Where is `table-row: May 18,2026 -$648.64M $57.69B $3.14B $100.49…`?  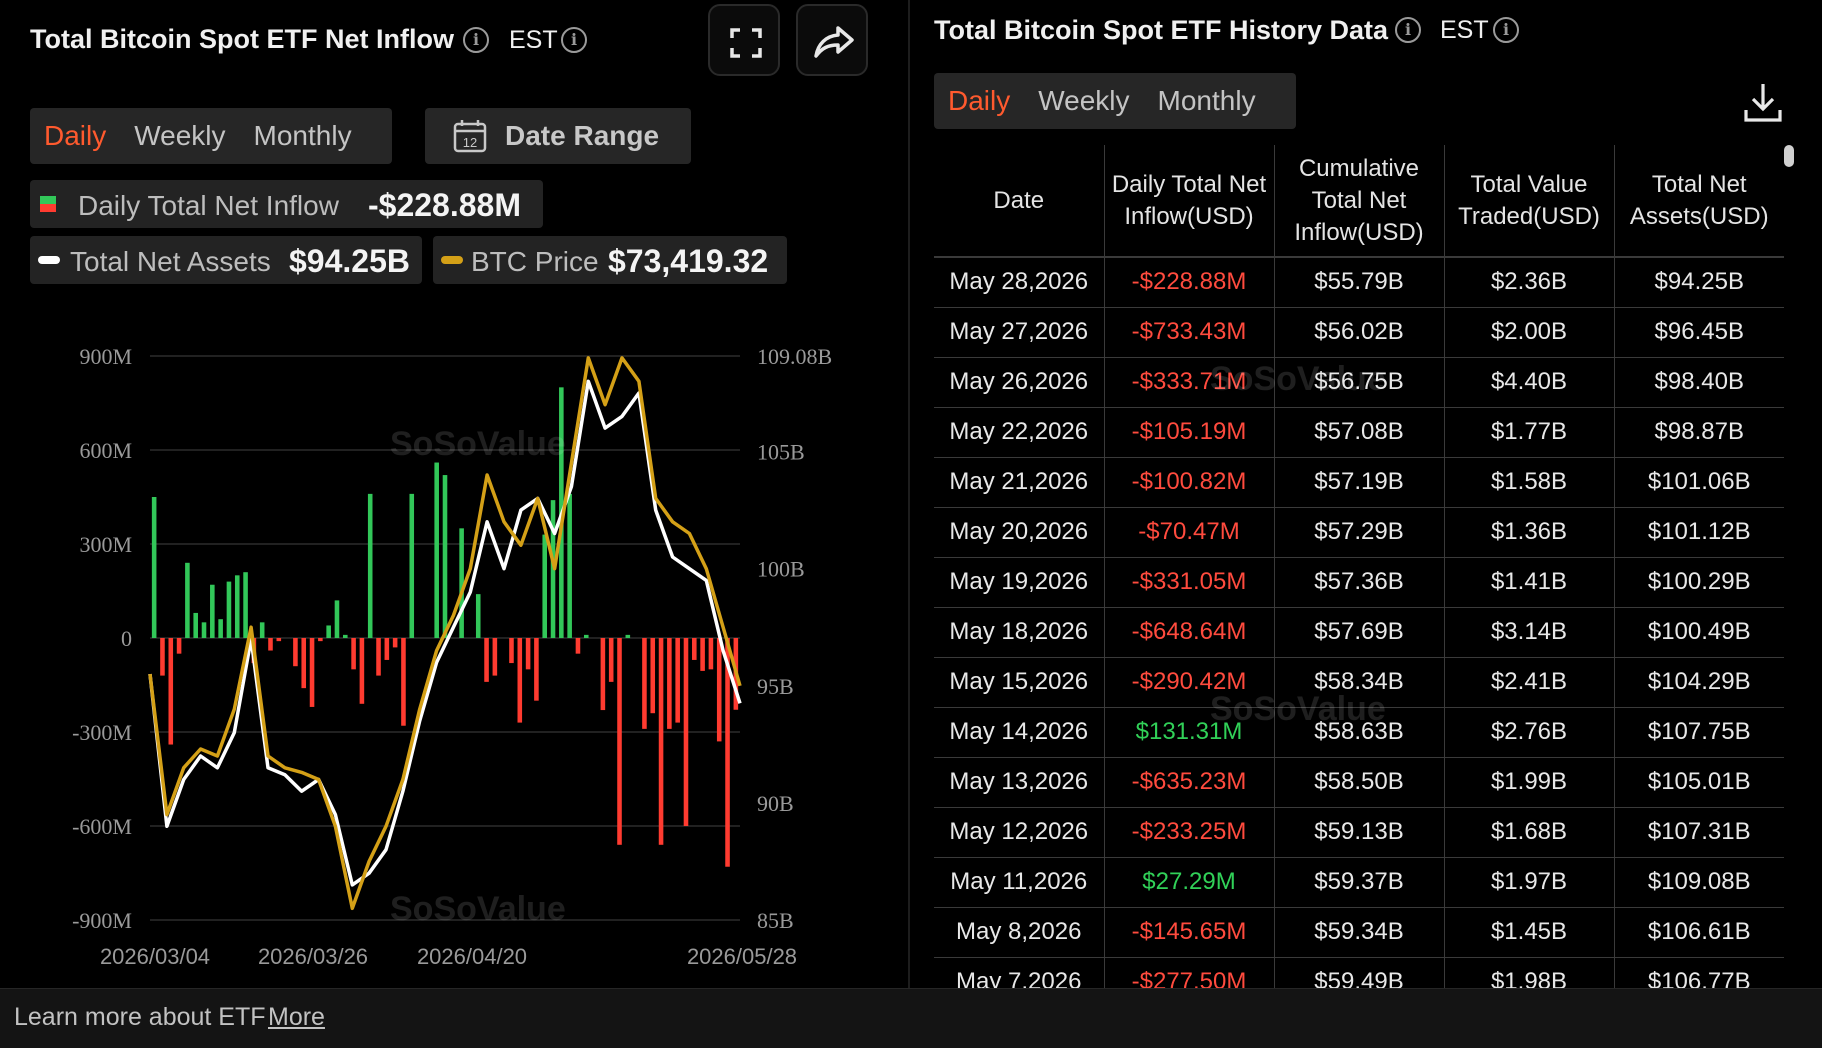
table-row: May 18,2026 -$648.64M $57.69B $3.14B $100.49… is located at coordinates (1359, 632).